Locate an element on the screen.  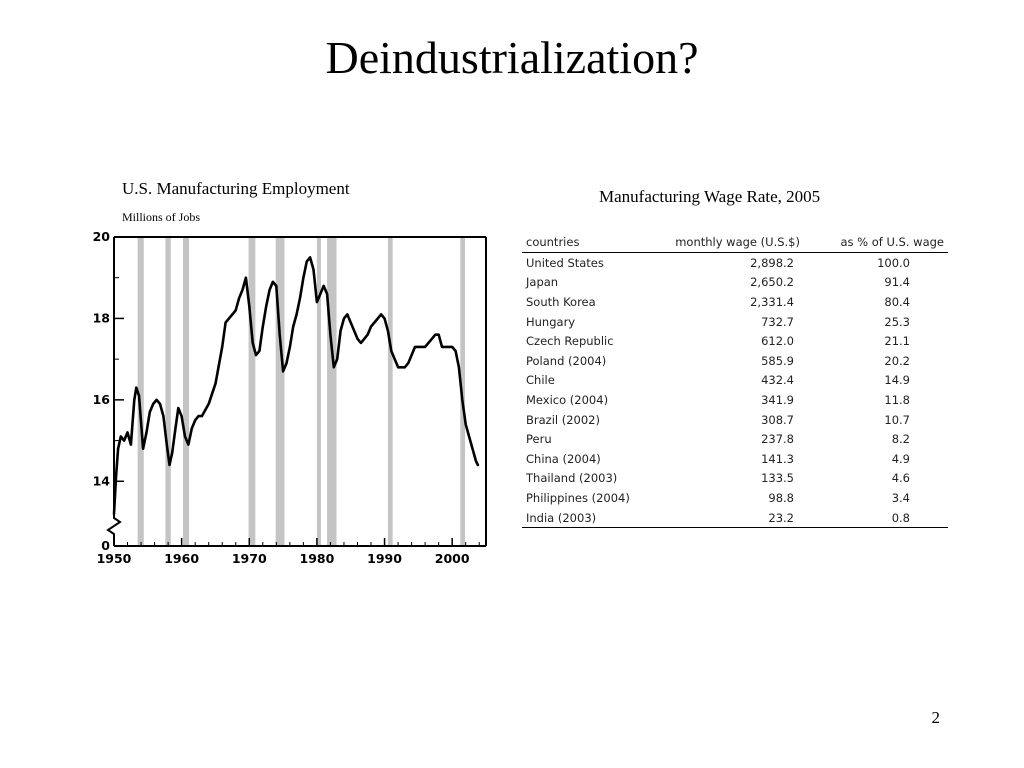
x-tick-label: 1970 is located at coordinates (249, 558).